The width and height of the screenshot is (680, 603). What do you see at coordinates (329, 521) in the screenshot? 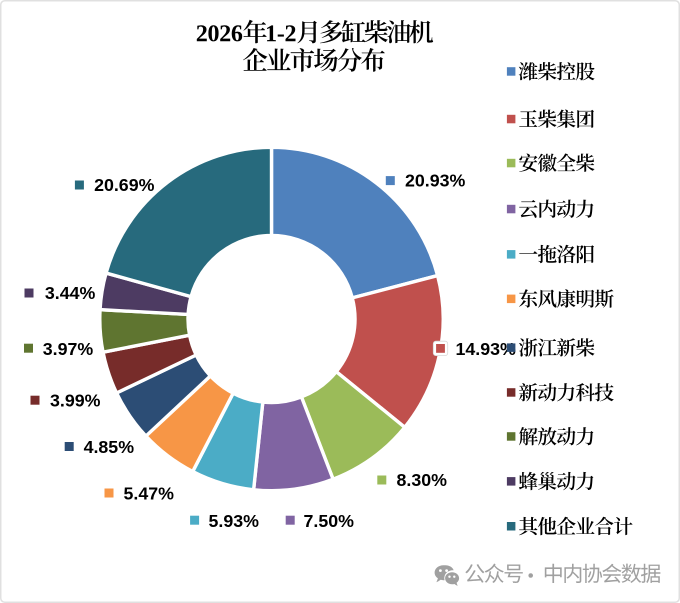
I see `svg-text: 7.50%` at bounding box center [329, 521].